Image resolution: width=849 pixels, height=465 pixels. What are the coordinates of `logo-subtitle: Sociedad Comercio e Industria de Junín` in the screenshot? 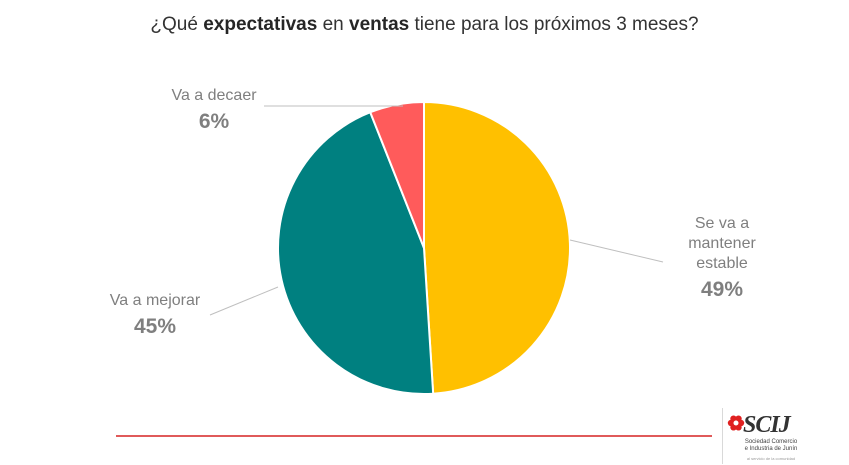 It's located at (771, 445).